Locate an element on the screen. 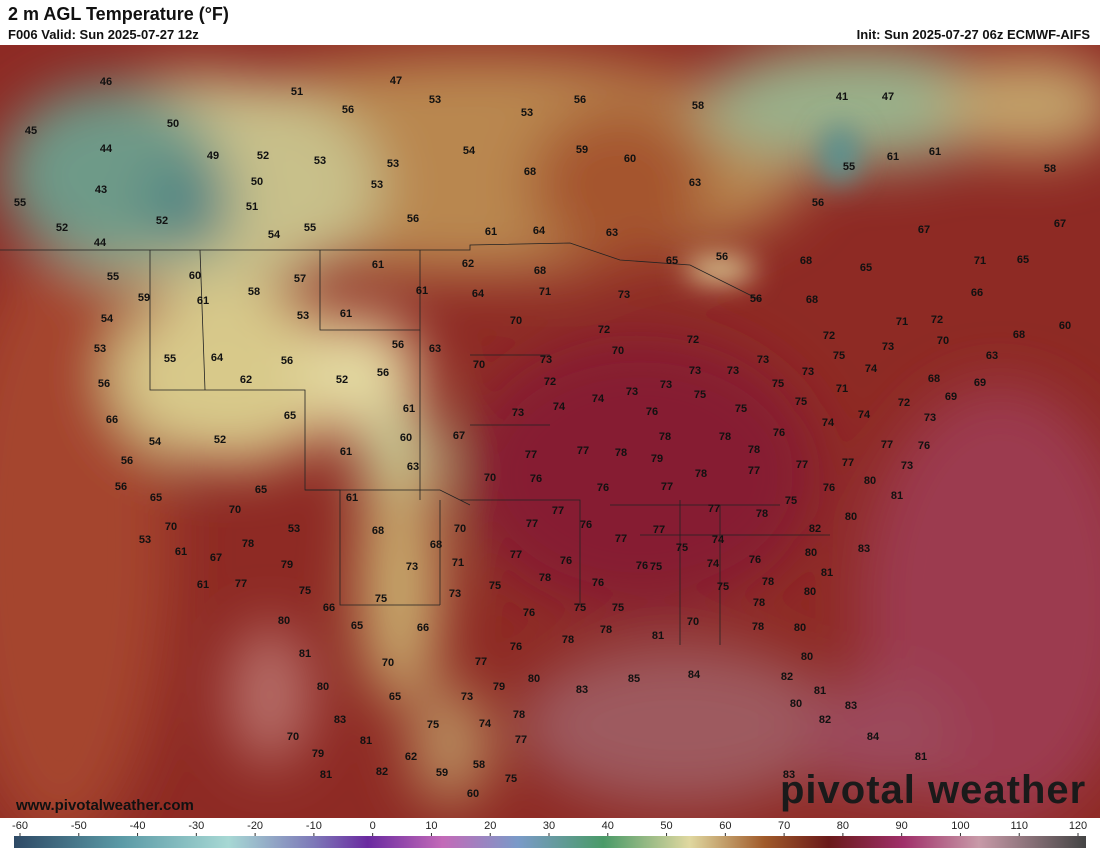  init-time: Init: Sun 2025-07-27 06z ECMWF-AIFS is located at coordinates (973, 34).